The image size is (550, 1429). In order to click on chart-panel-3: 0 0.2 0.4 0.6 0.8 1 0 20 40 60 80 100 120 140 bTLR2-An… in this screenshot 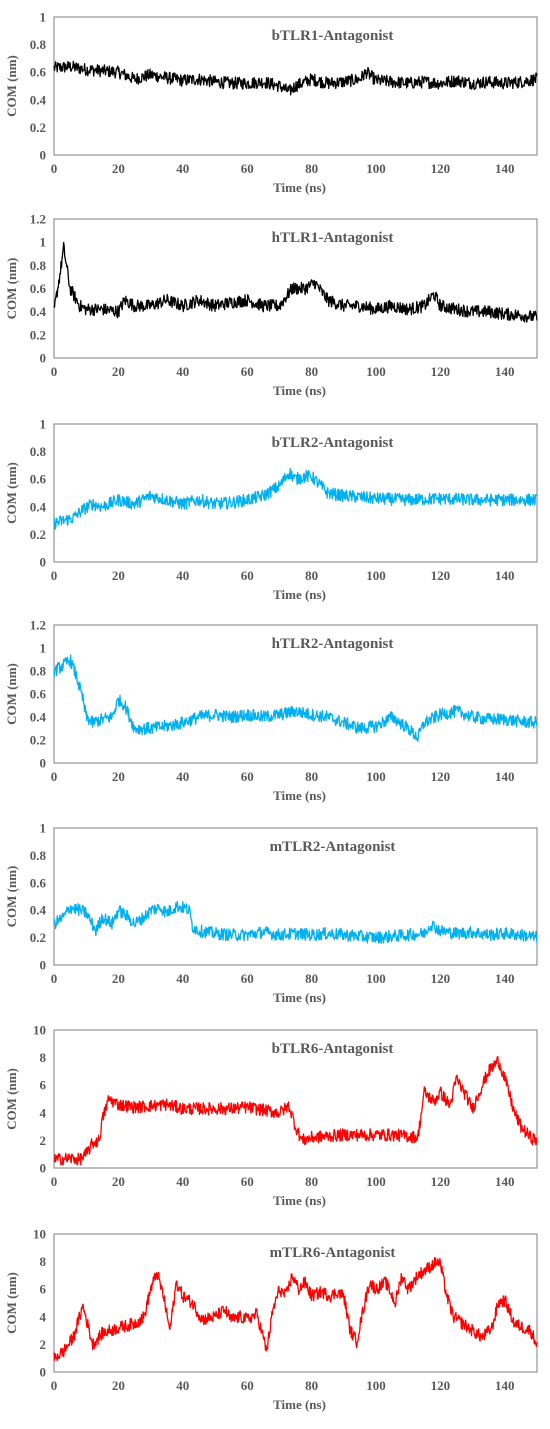, I will do `click(271, 509)`.